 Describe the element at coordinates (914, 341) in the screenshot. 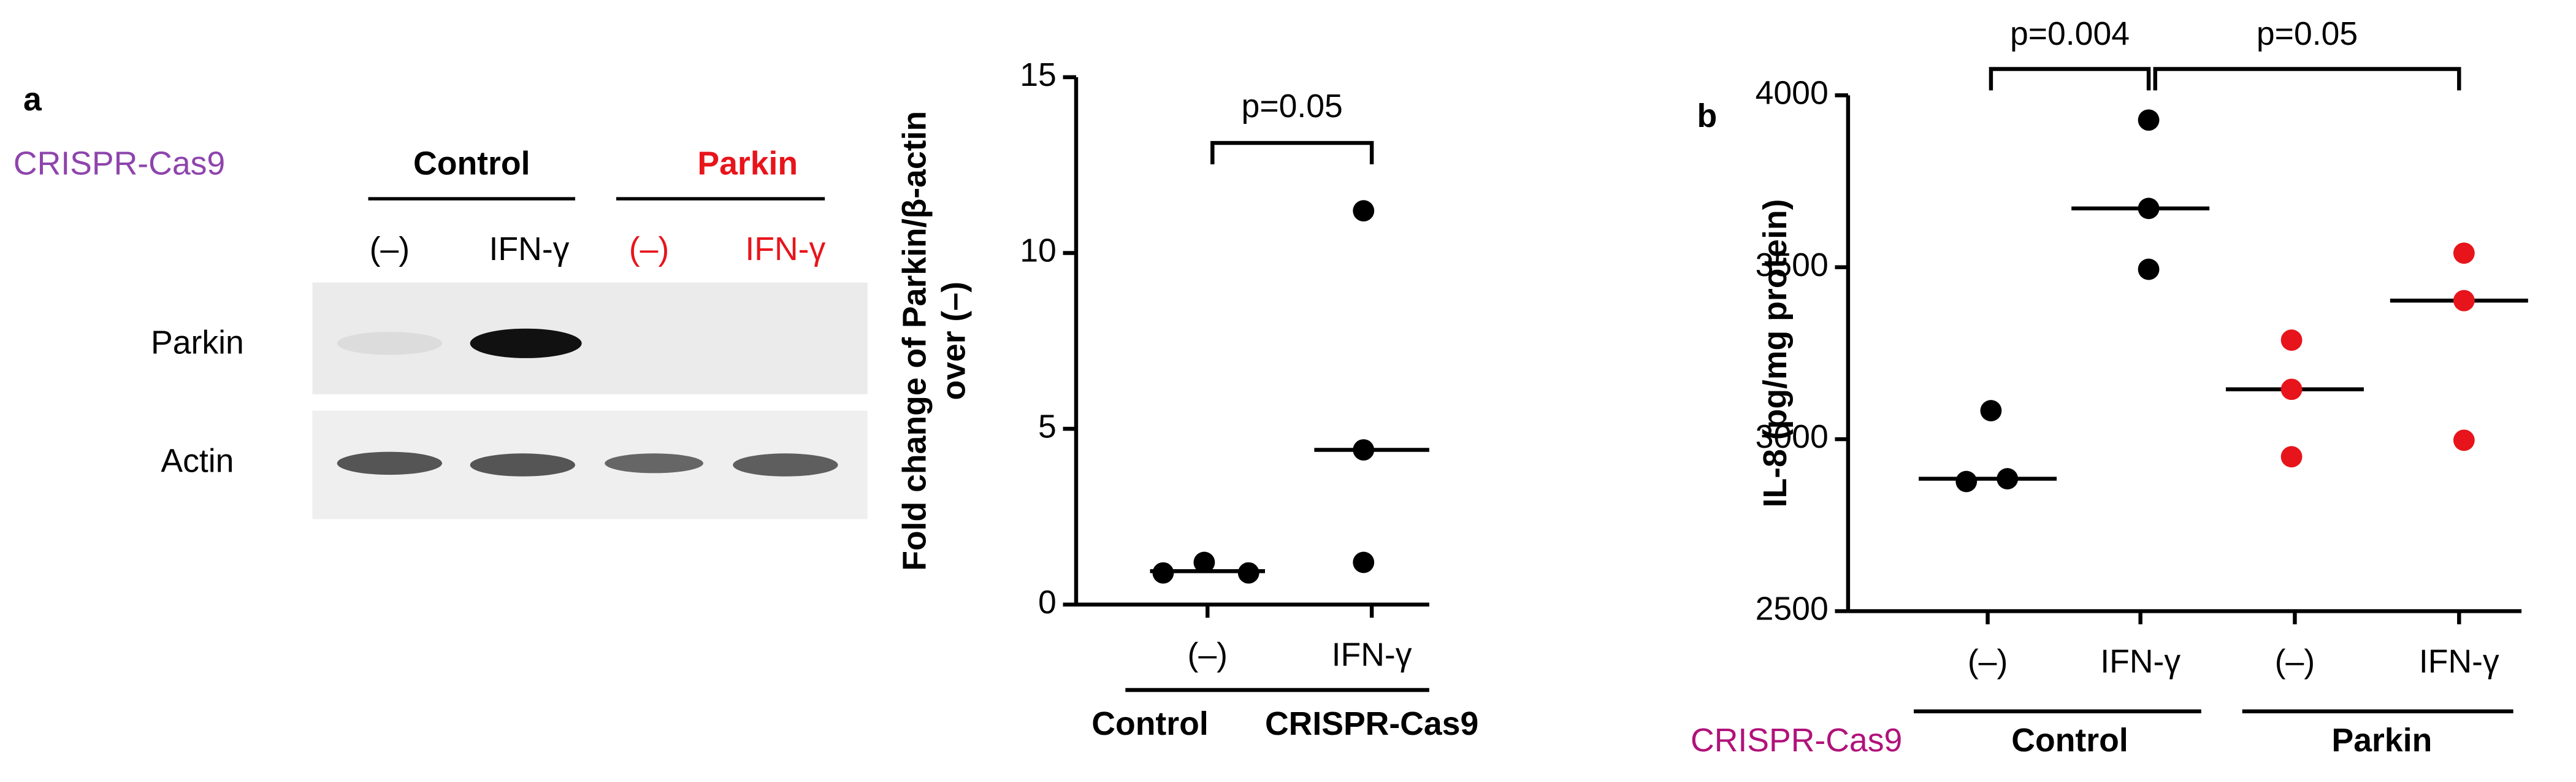

I see `y-axis-label: Fold change of Parkin/β-actin` at that location.